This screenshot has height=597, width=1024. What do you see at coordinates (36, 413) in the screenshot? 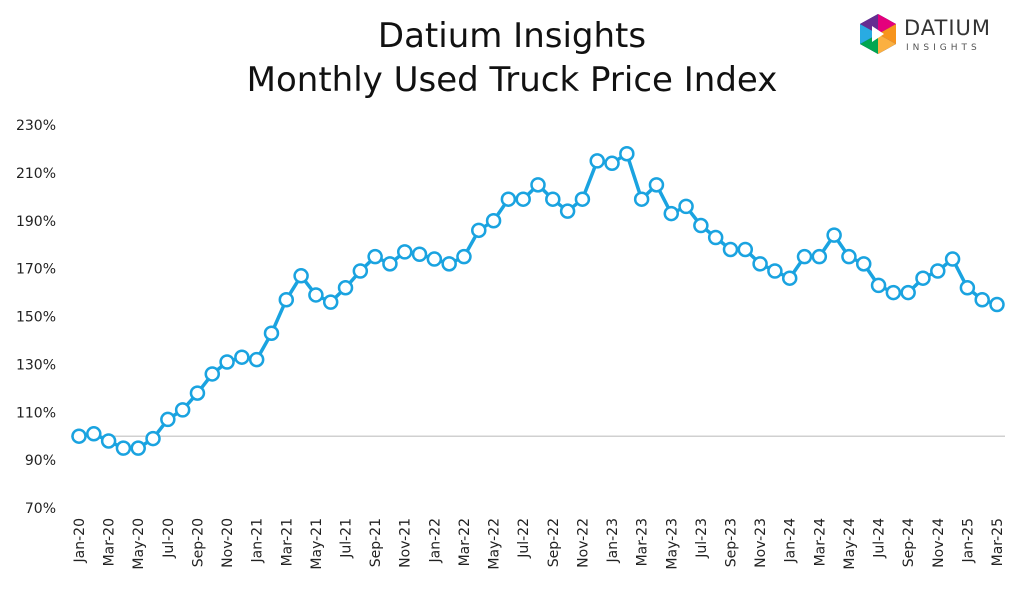
I see `y-tick-label: 110%` at bounding box center [36, 413].